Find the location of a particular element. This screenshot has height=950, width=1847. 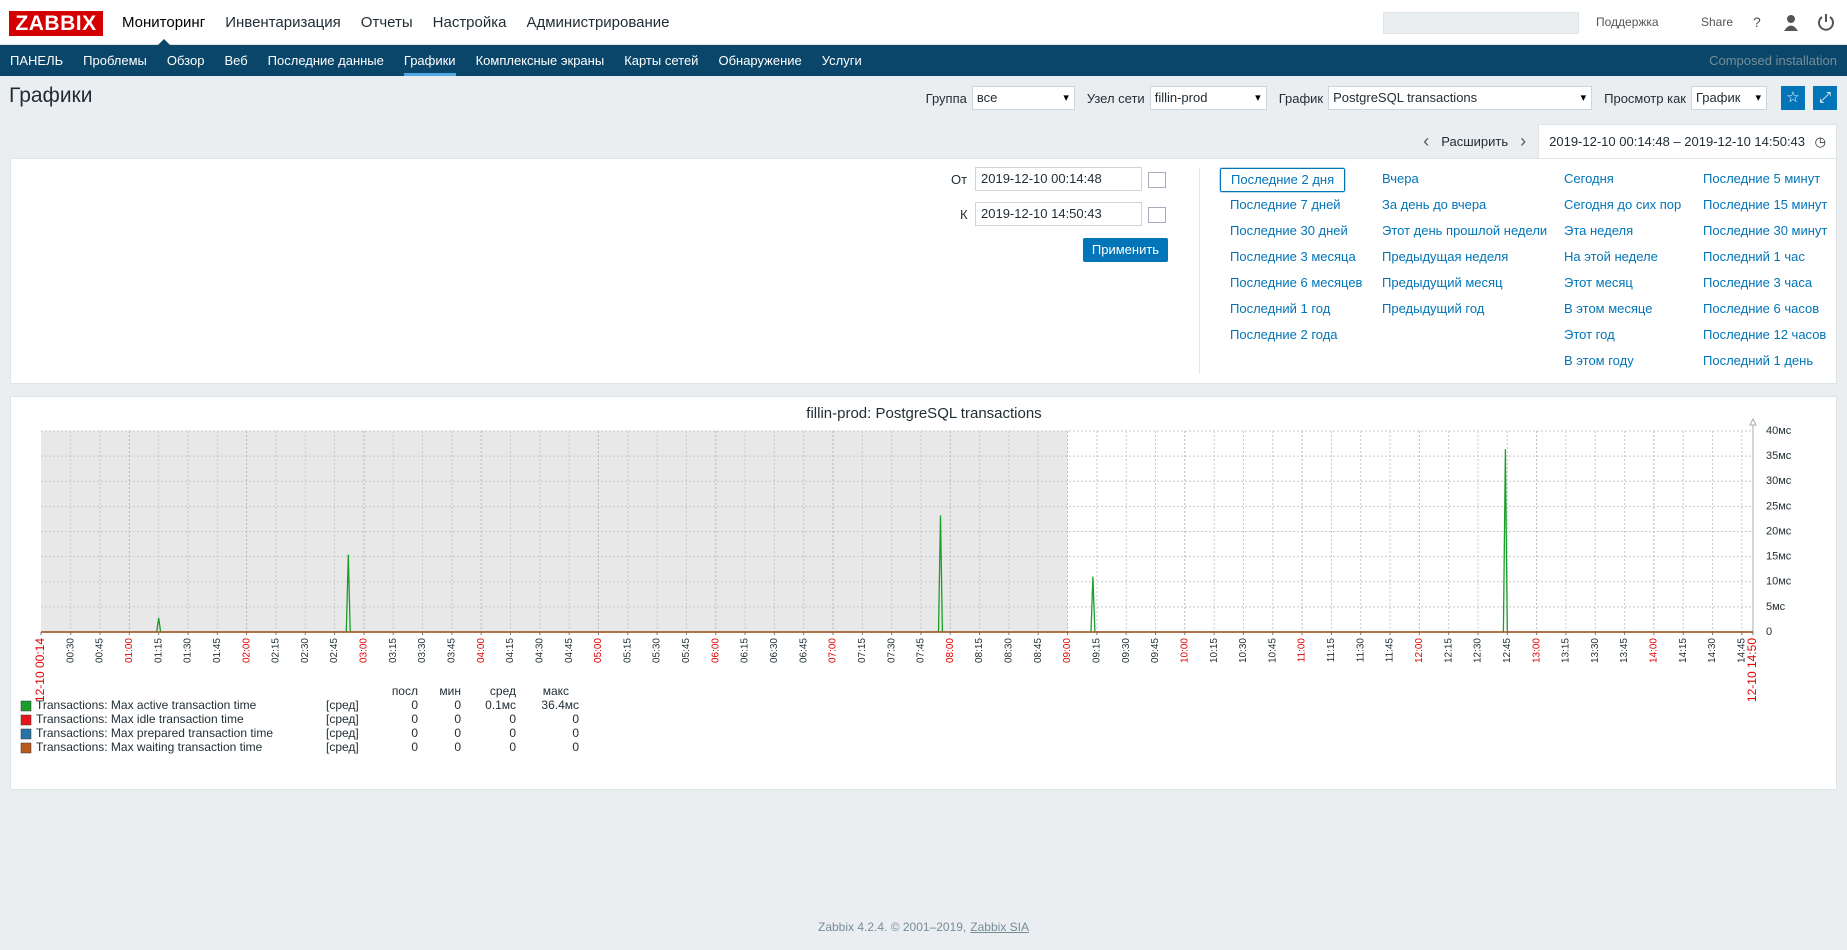

sub-menu-item: Комплексные экраны is located at coordinates (540, 60).